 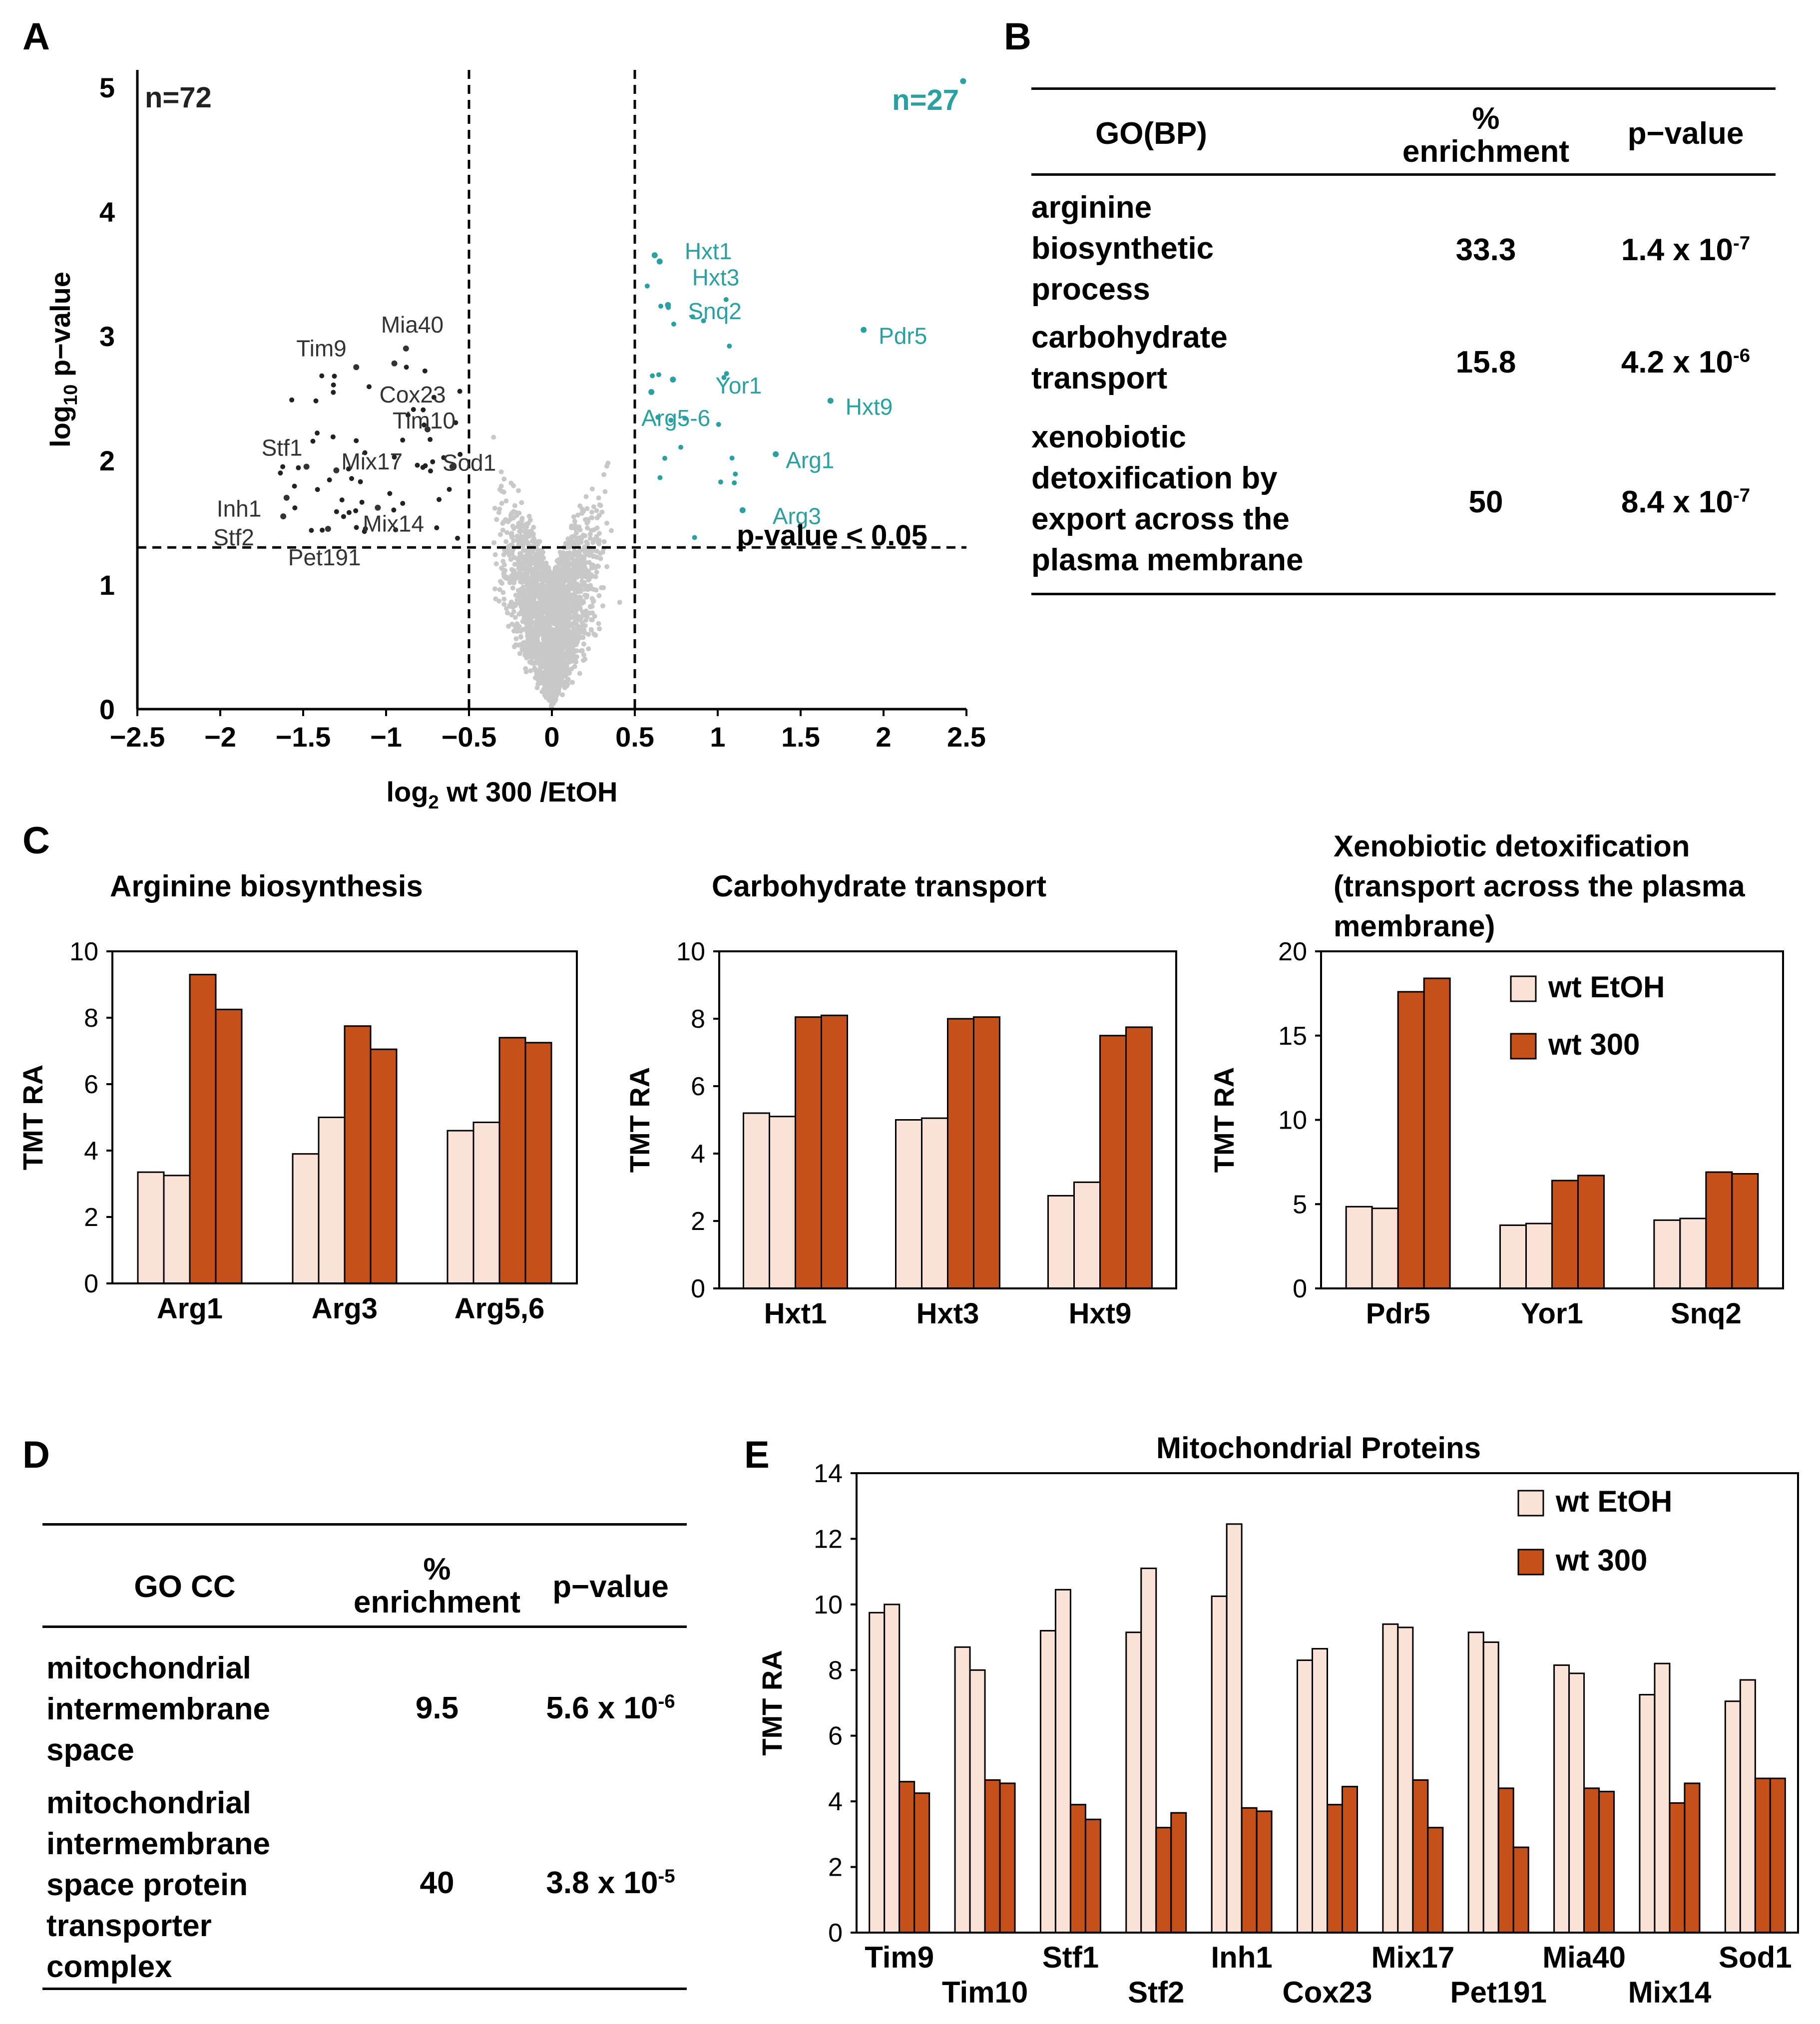 What do you see at coordinates (829, 1539) in the screenshot?
I see `y-tick-label: 12` at bounding box center [829, 1539].